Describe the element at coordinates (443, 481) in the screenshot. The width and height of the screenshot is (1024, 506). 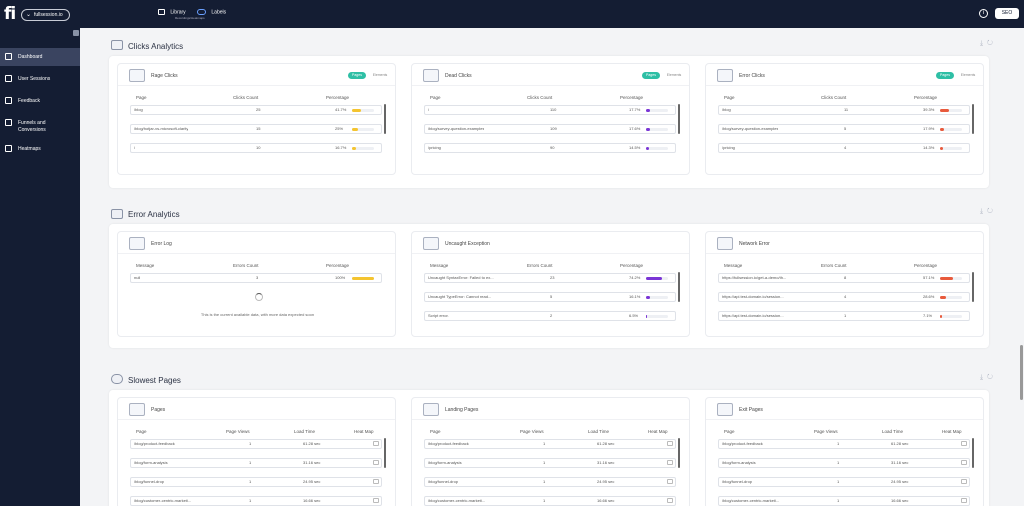
I see `row-label: /blog/funnel-drop` at that location.